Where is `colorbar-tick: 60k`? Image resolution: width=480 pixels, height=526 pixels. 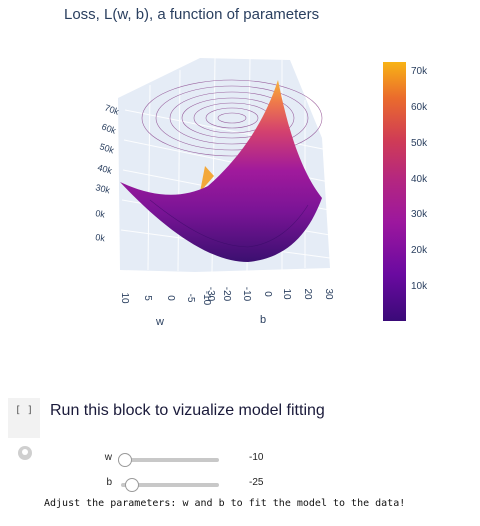 colorbar-tick: 60k is located at coordinates (419, 107).